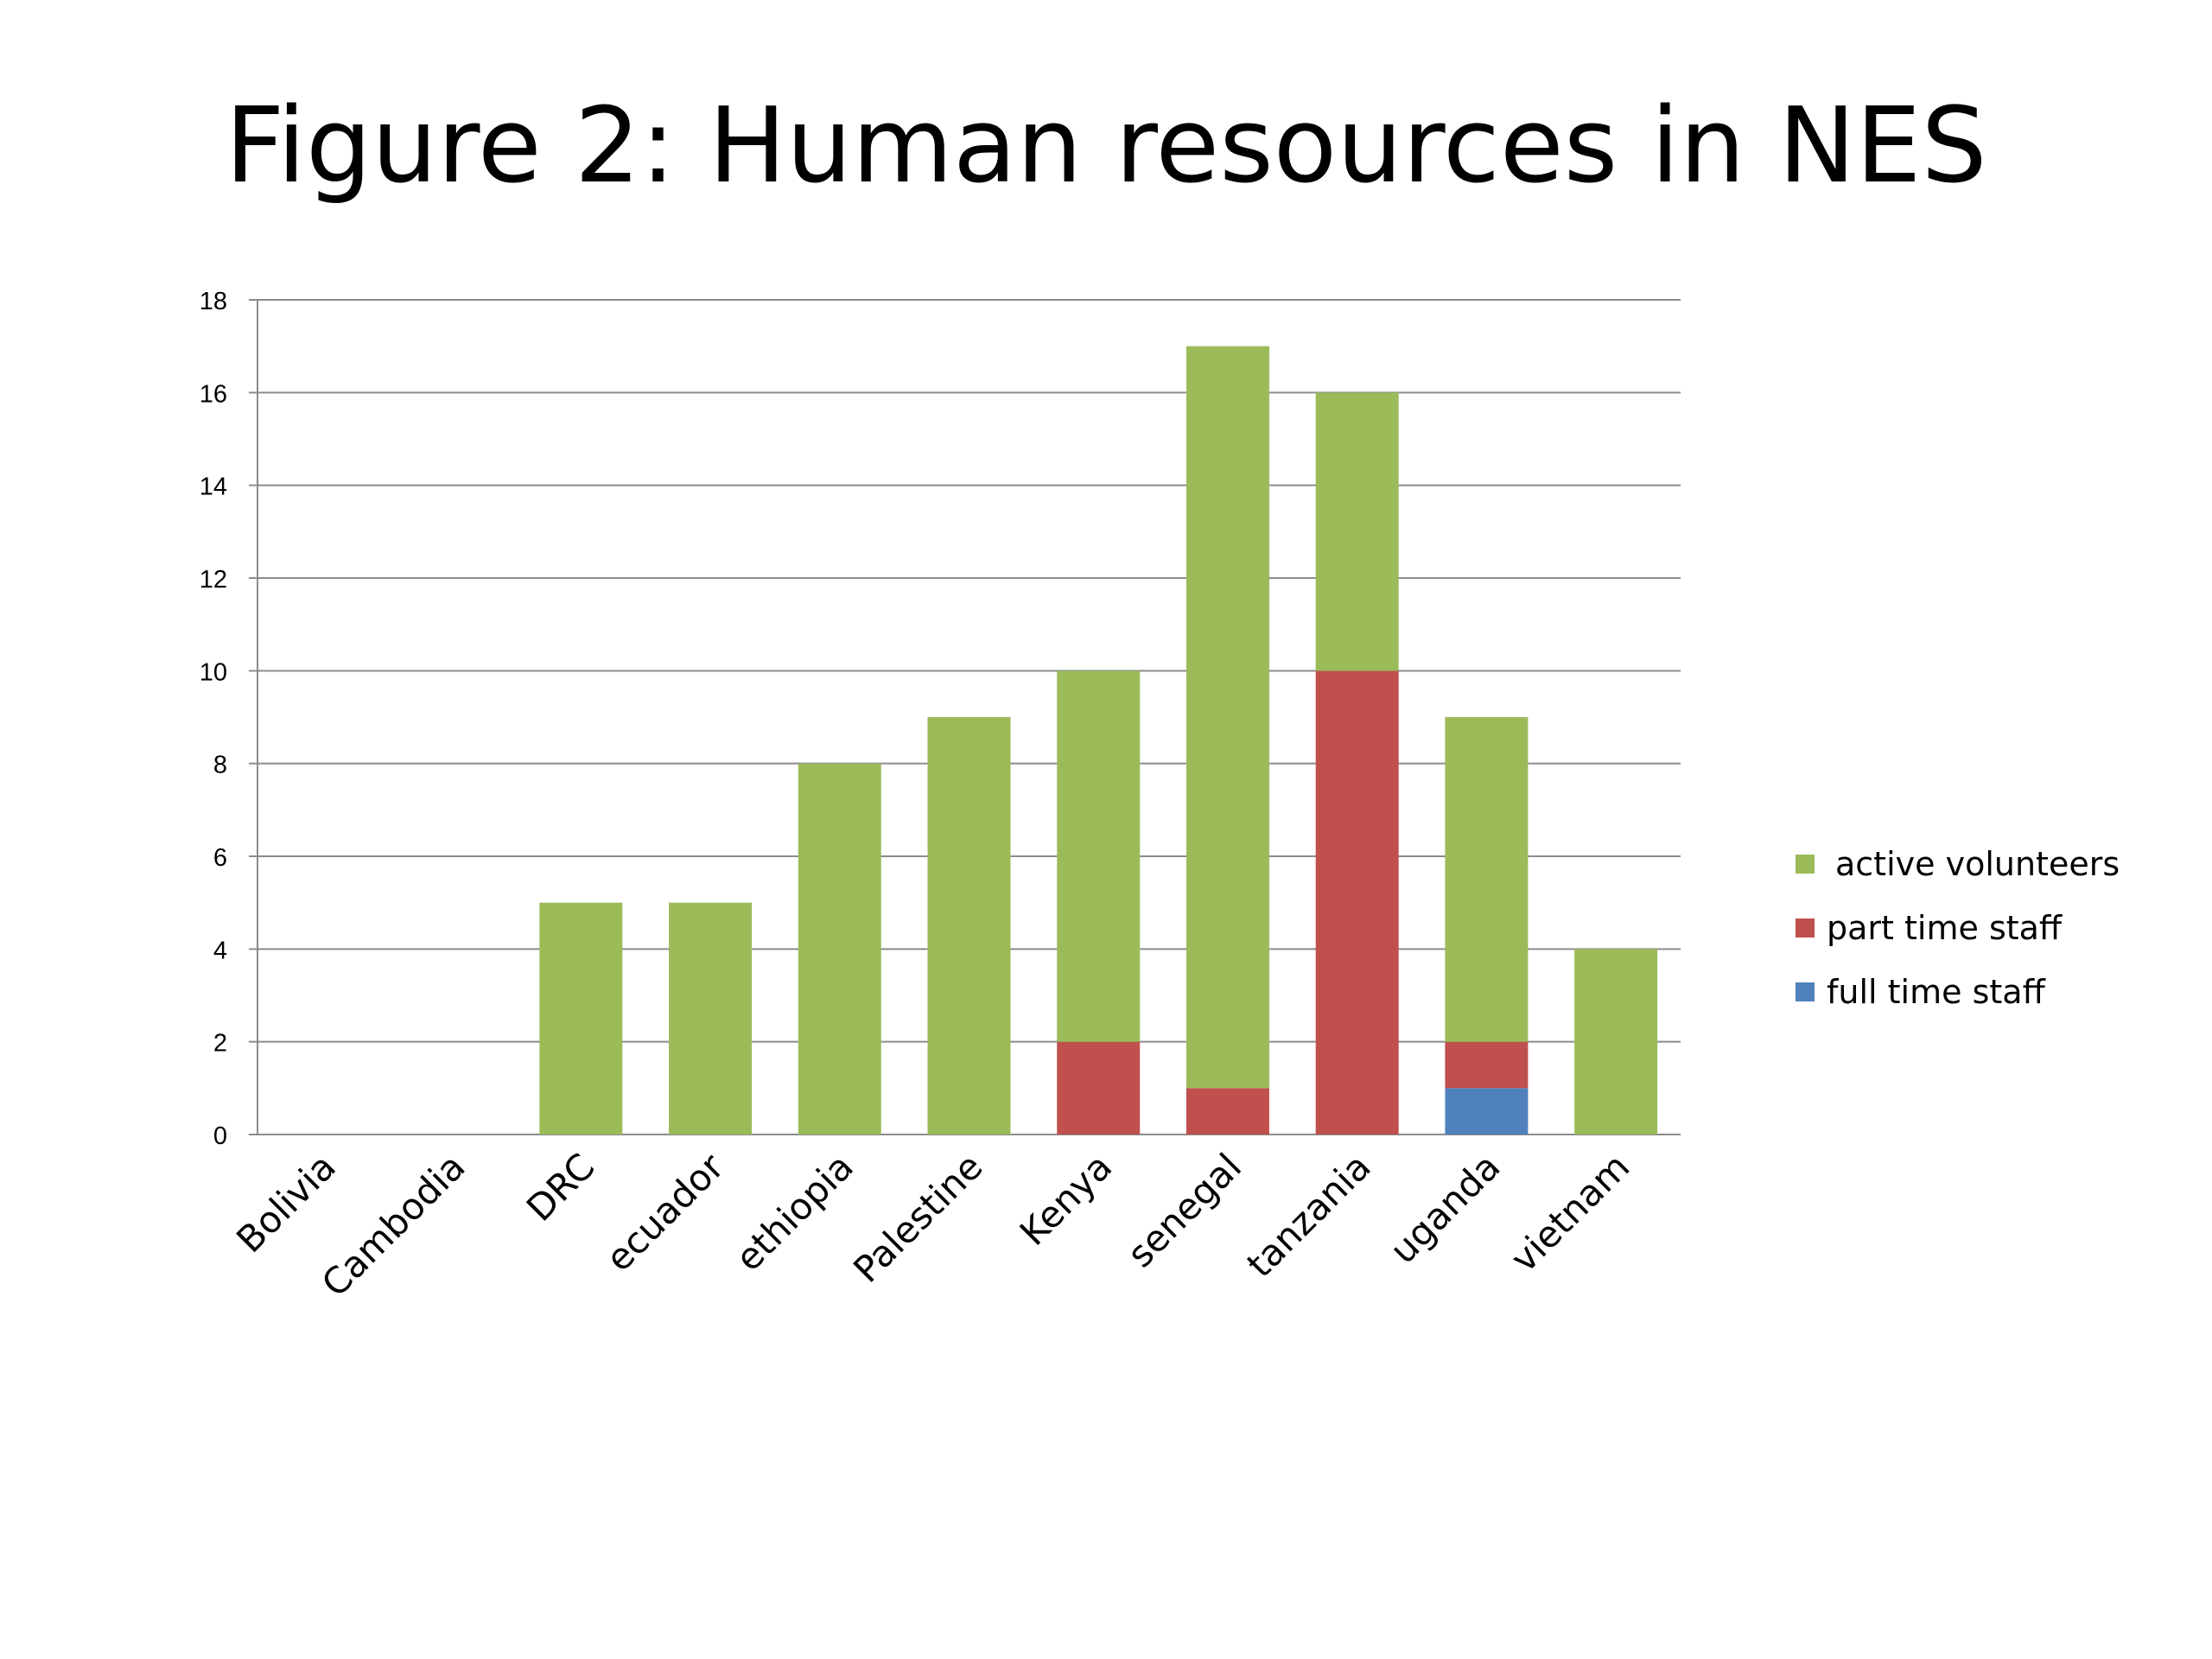 The height and width of the screenshot is (1659, 2212). Describe the element at coordinates (1184, 1210) in the screenshot. I see `x-category-label: senegal` at that location.